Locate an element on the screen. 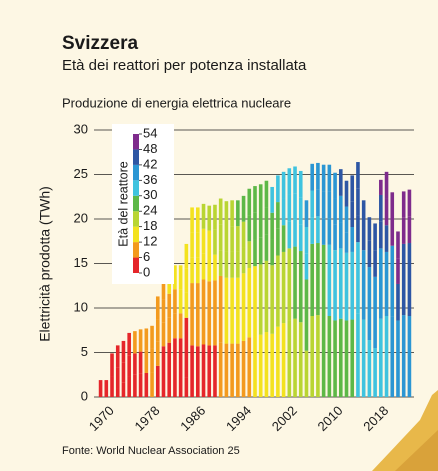 The height and width of the screenshot is (471, 438). colorbar-tick-label: 54 is located at coordinates (150, 132).